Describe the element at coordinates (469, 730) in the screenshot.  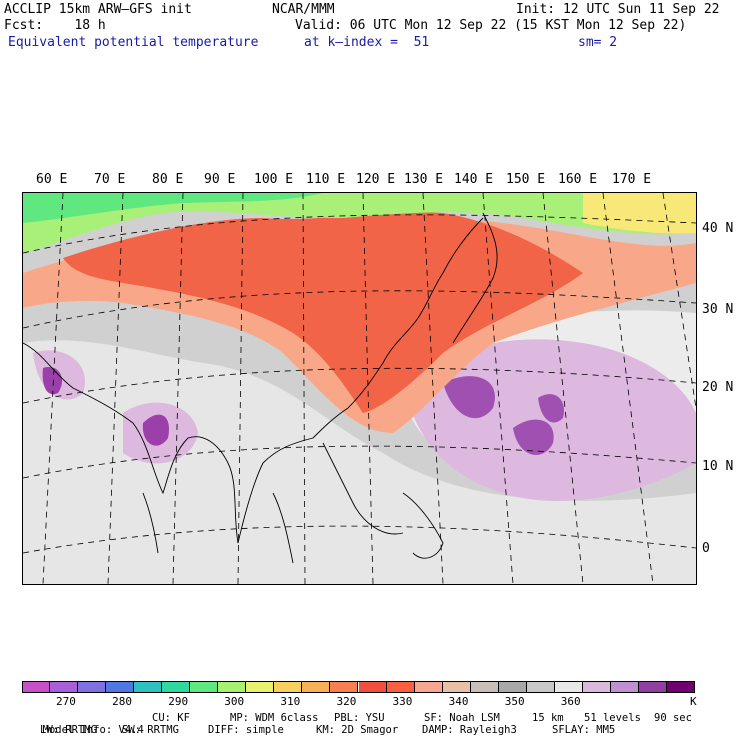
I see `damp-scheme: DAMP: Rayleigh3` at that location.